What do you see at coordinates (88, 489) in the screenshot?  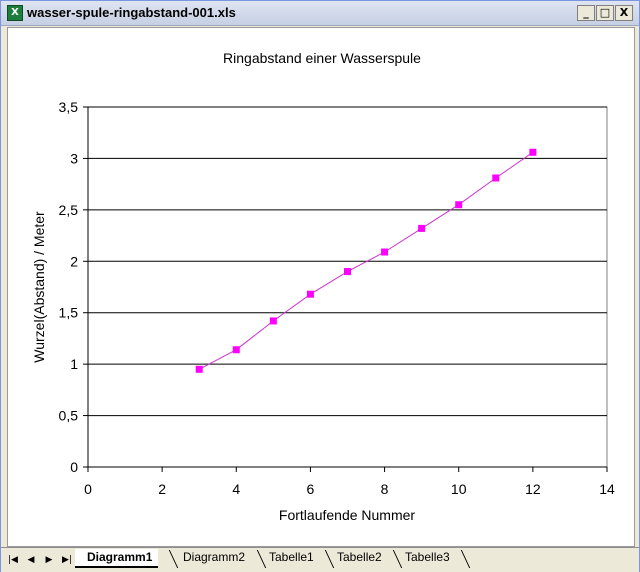 I see `x-tick-label: 0` at bounding box center [88, 489].